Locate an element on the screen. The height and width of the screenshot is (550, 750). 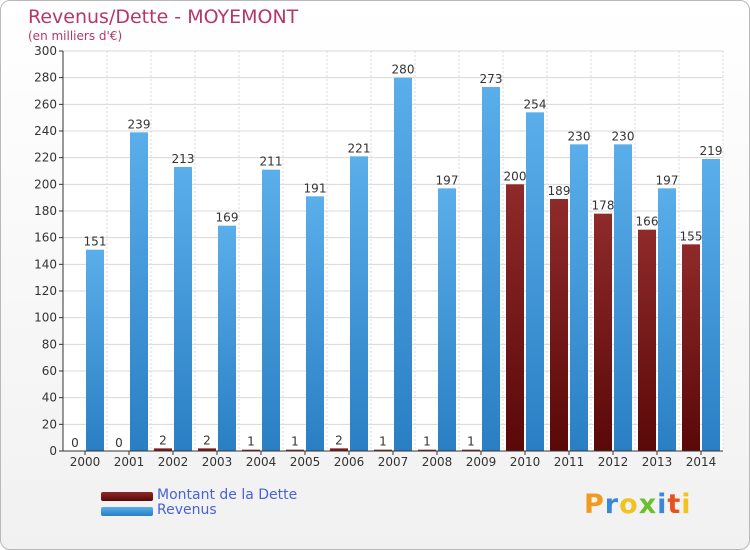
legend-label-debt: Montant de la Dette is located at coordinates (227, 495).